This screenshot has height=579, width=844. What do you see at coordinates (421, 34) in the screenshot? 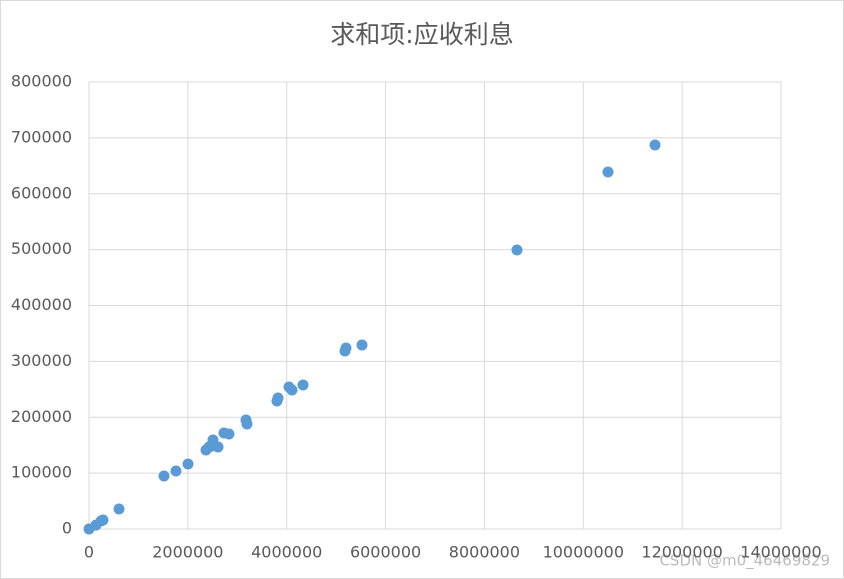
I see `chart-title: 求和项:应收利息` at bounding box center [421, 34].